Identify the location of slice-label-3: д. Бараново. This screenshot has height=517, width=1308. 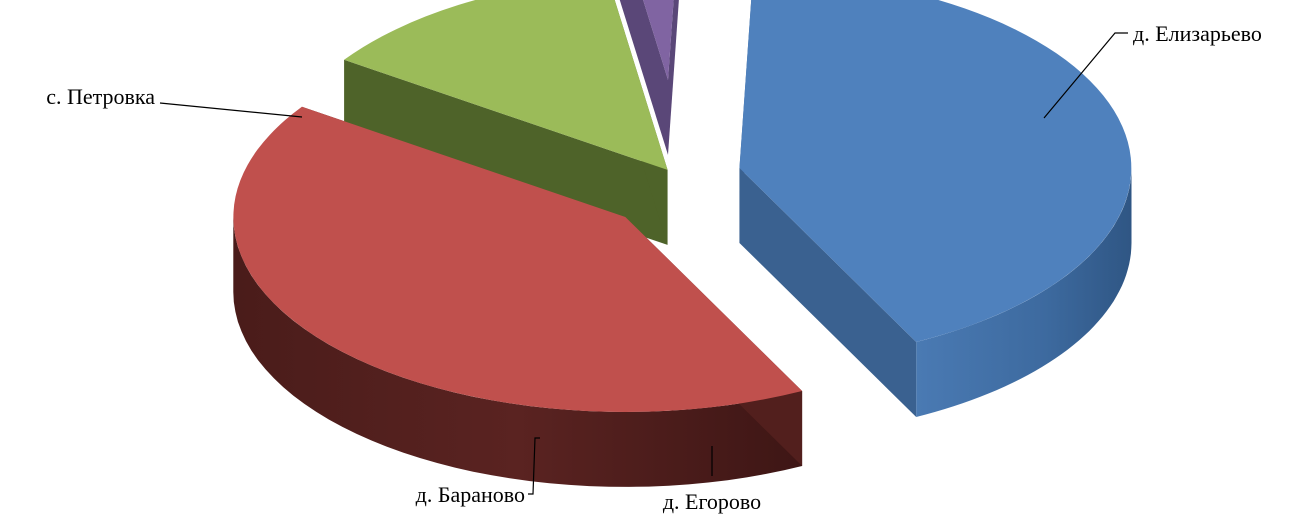
(470, 494).